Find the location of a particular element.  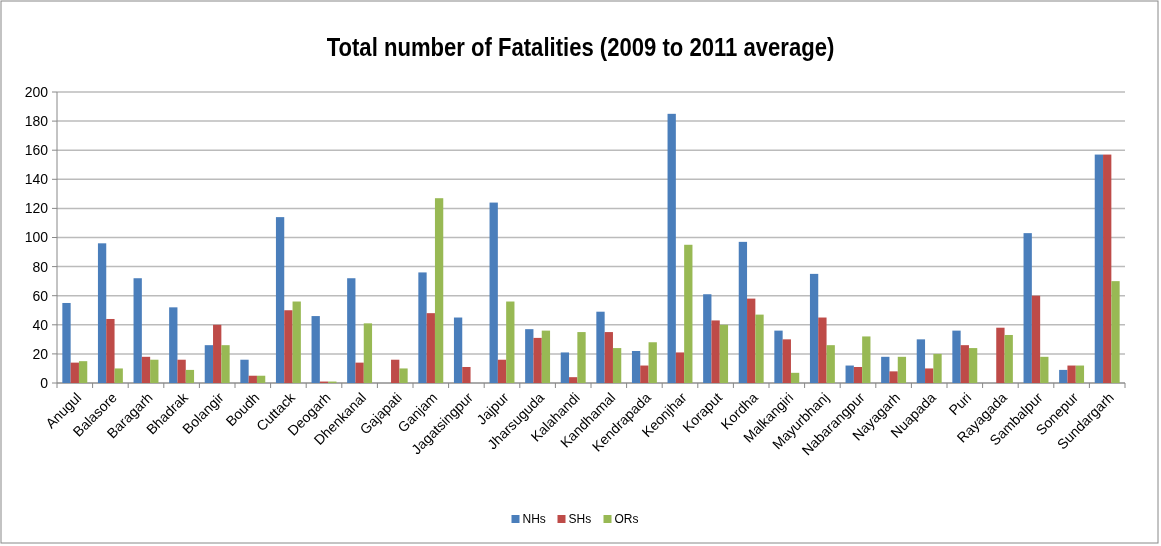

y-tick-label: 20 is located at coordinates (40, 353).